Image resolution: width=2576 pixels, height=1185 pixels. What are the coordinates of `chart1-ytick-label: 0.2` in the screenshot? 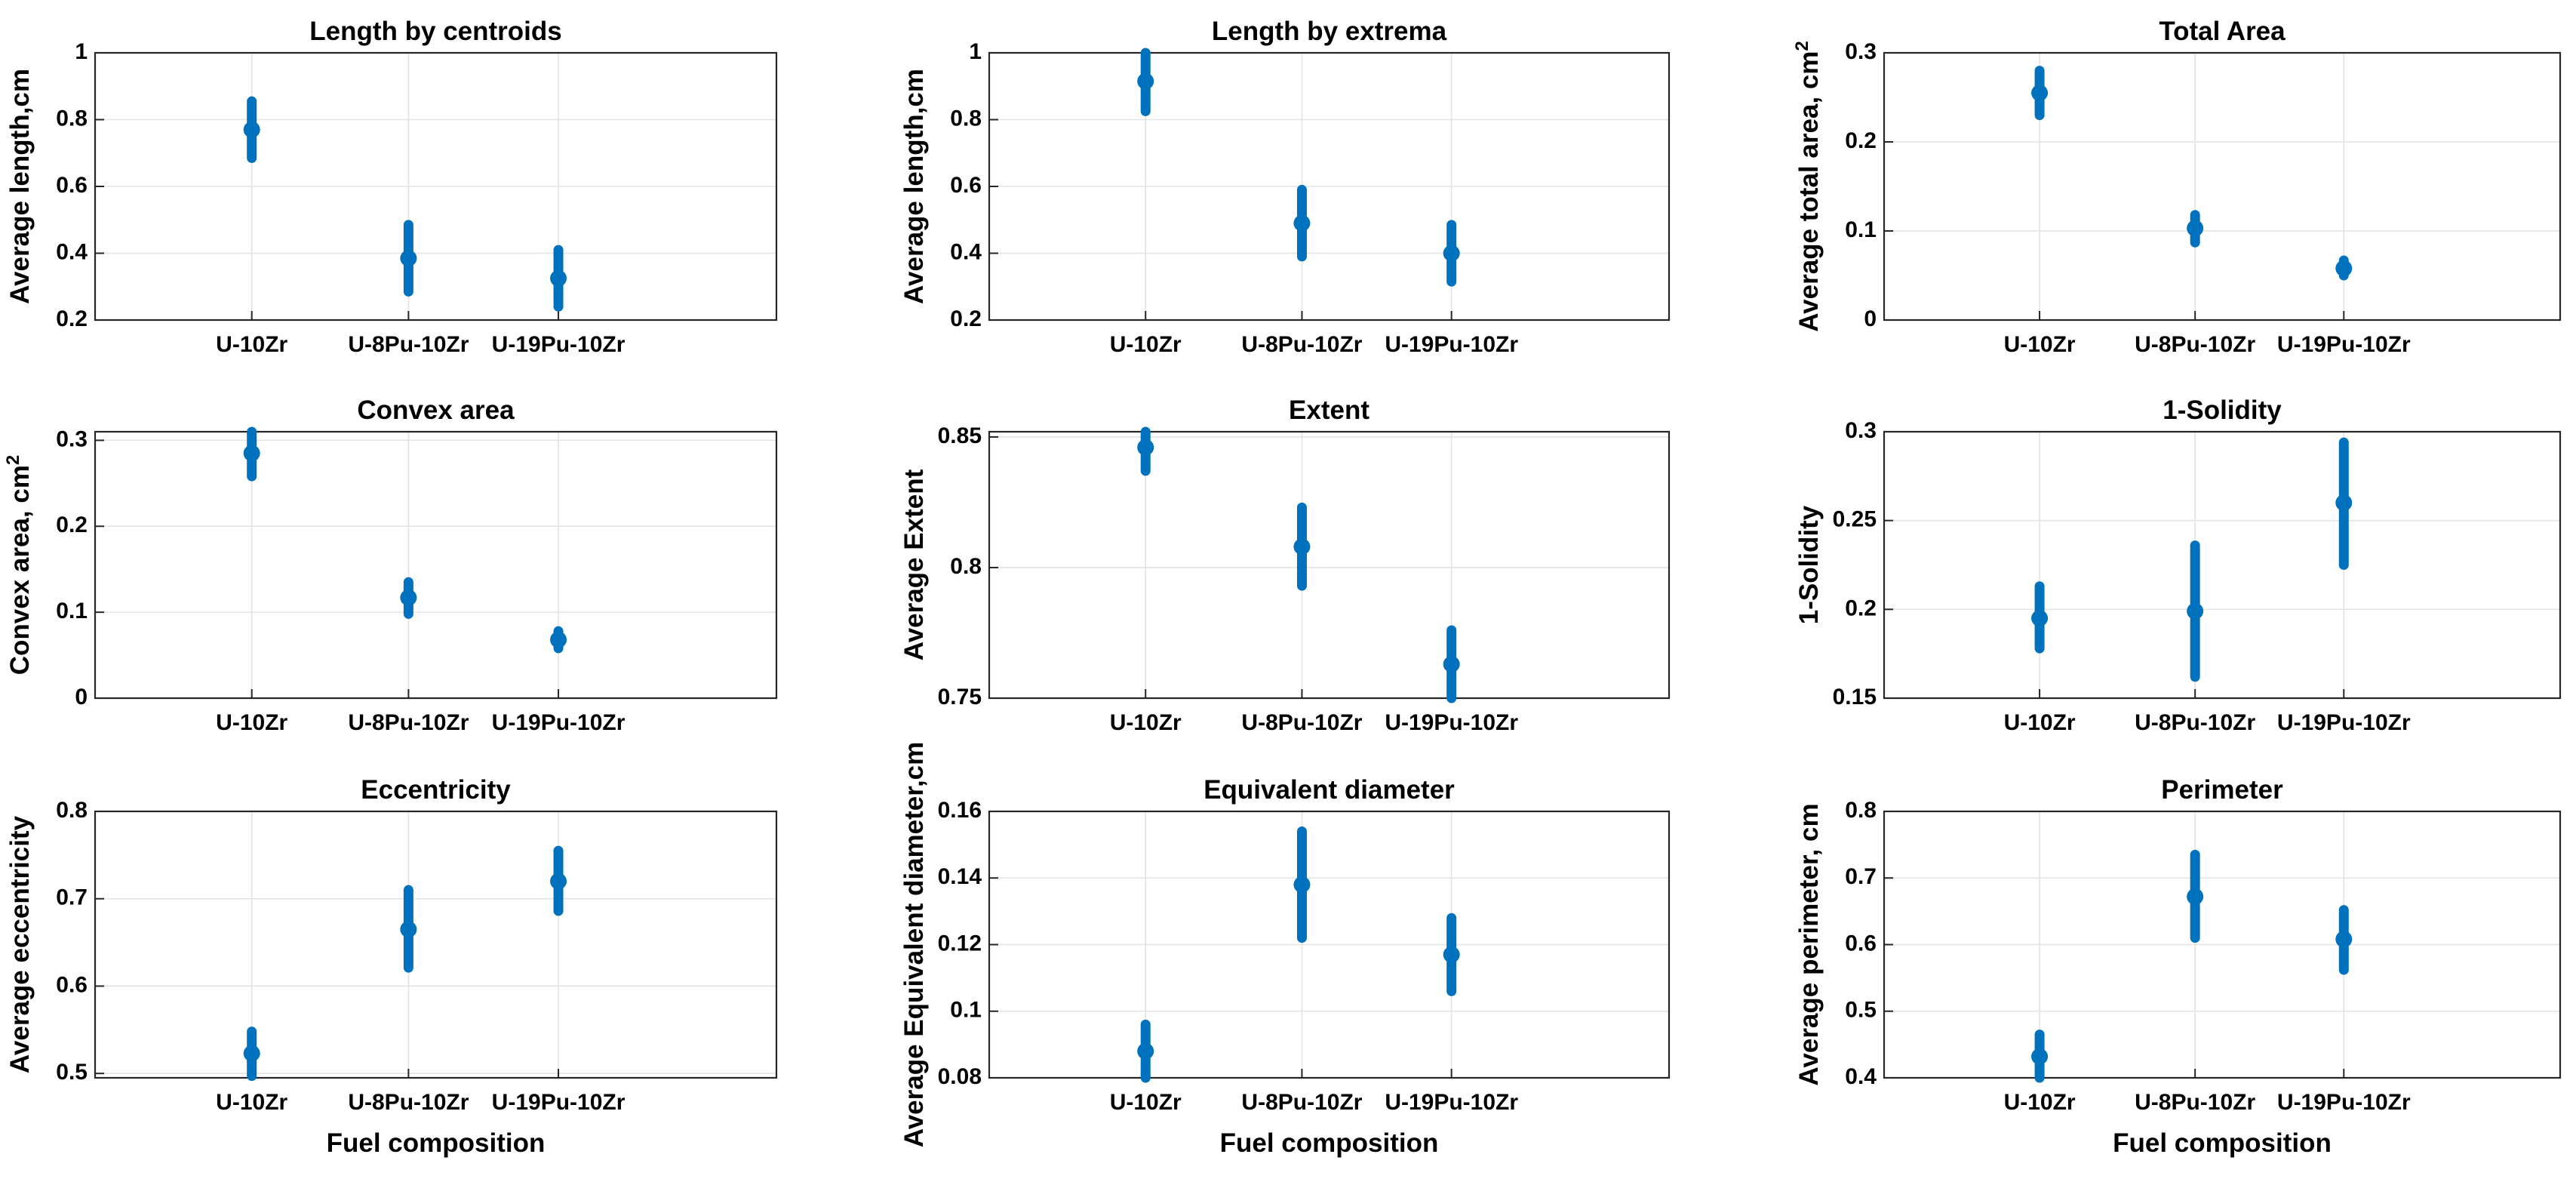 It's located at (72, 318).